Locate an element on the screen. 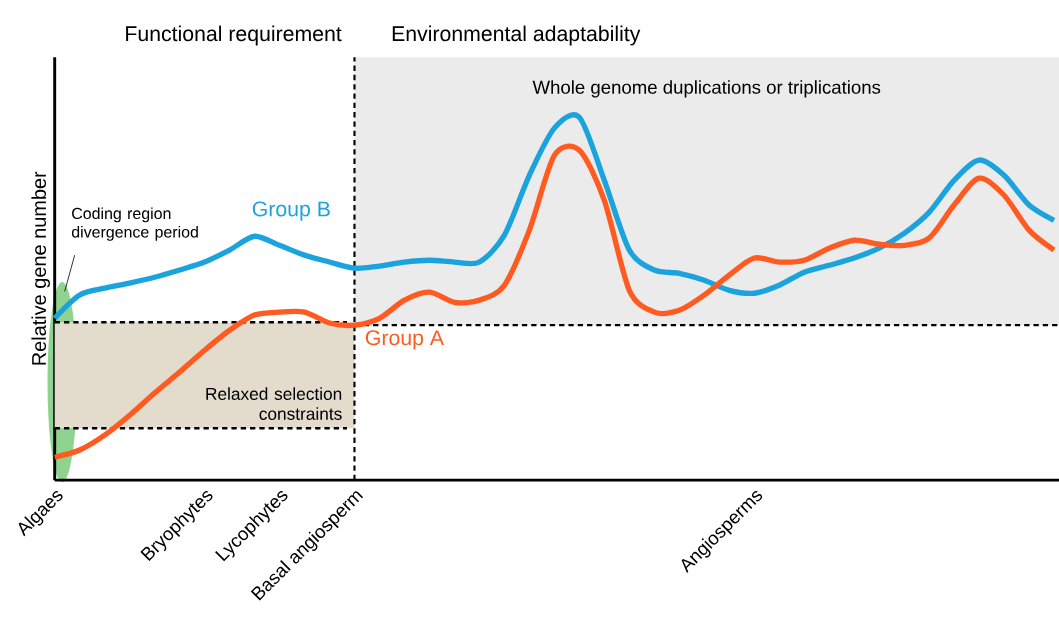 This screenshot has height=628, width=1059. series-label: Group B is located at coordinates (291, 211).